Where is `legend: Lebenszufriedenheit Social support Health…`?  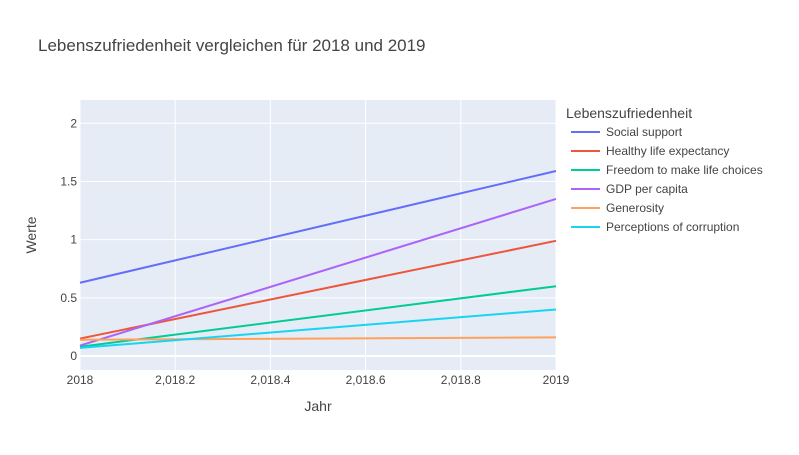 legend: Lebenszufriedenheit Social support Health… is located at coordinates (664, 169).